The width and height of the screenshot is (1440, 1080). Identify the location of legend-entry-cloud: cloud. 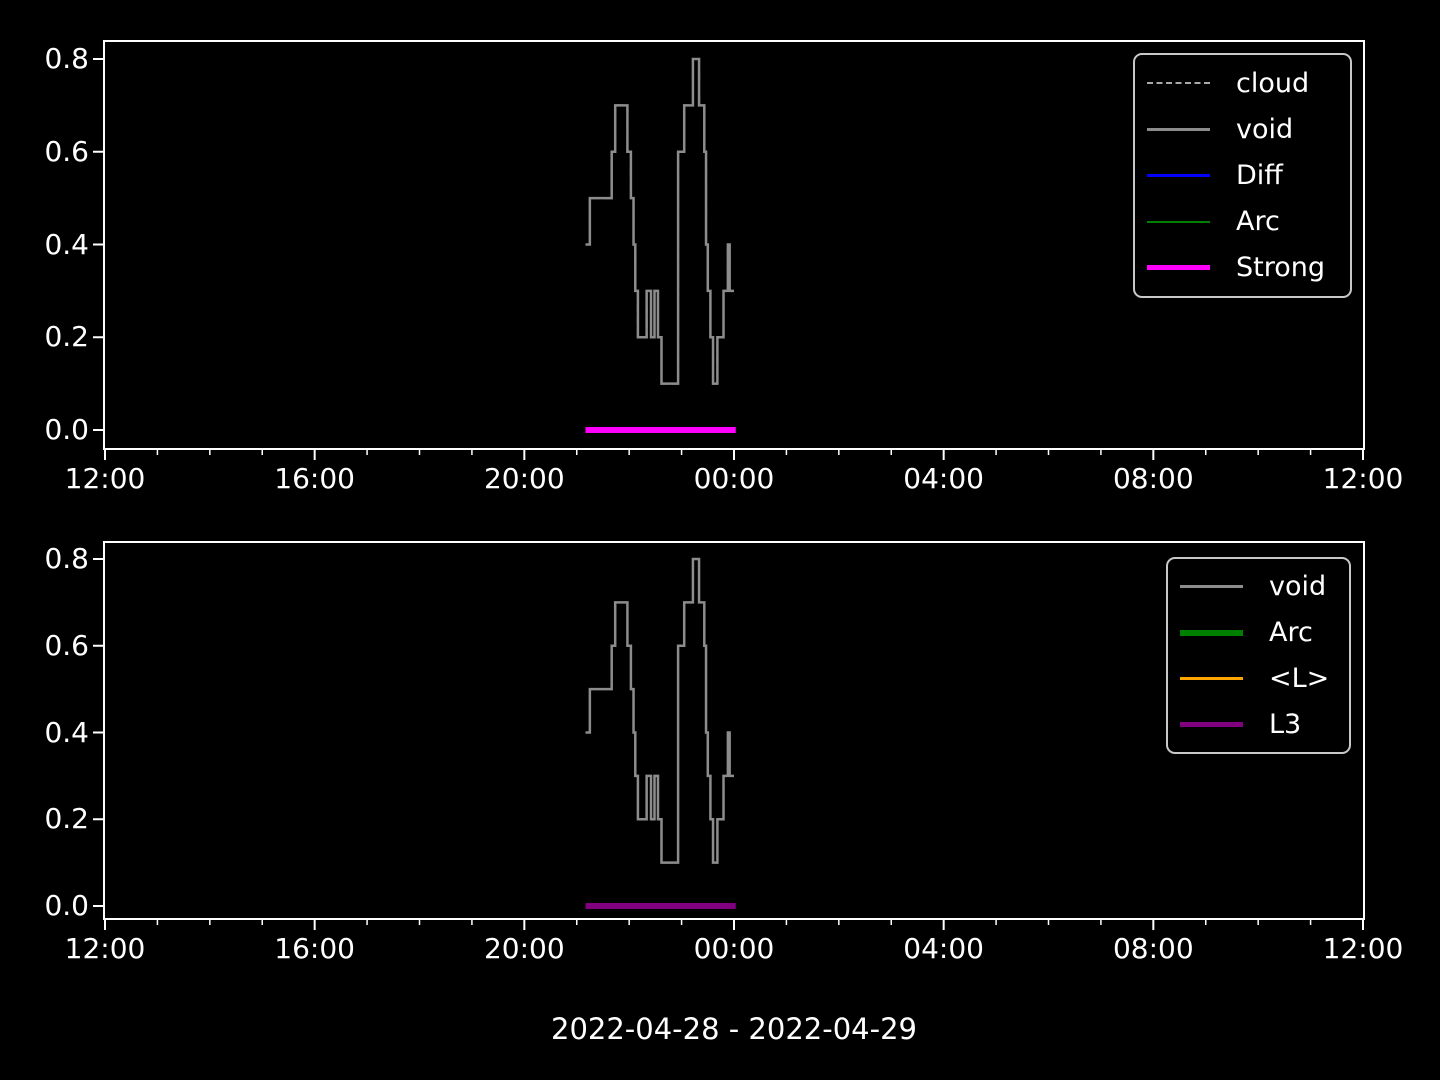
(1248, 83).